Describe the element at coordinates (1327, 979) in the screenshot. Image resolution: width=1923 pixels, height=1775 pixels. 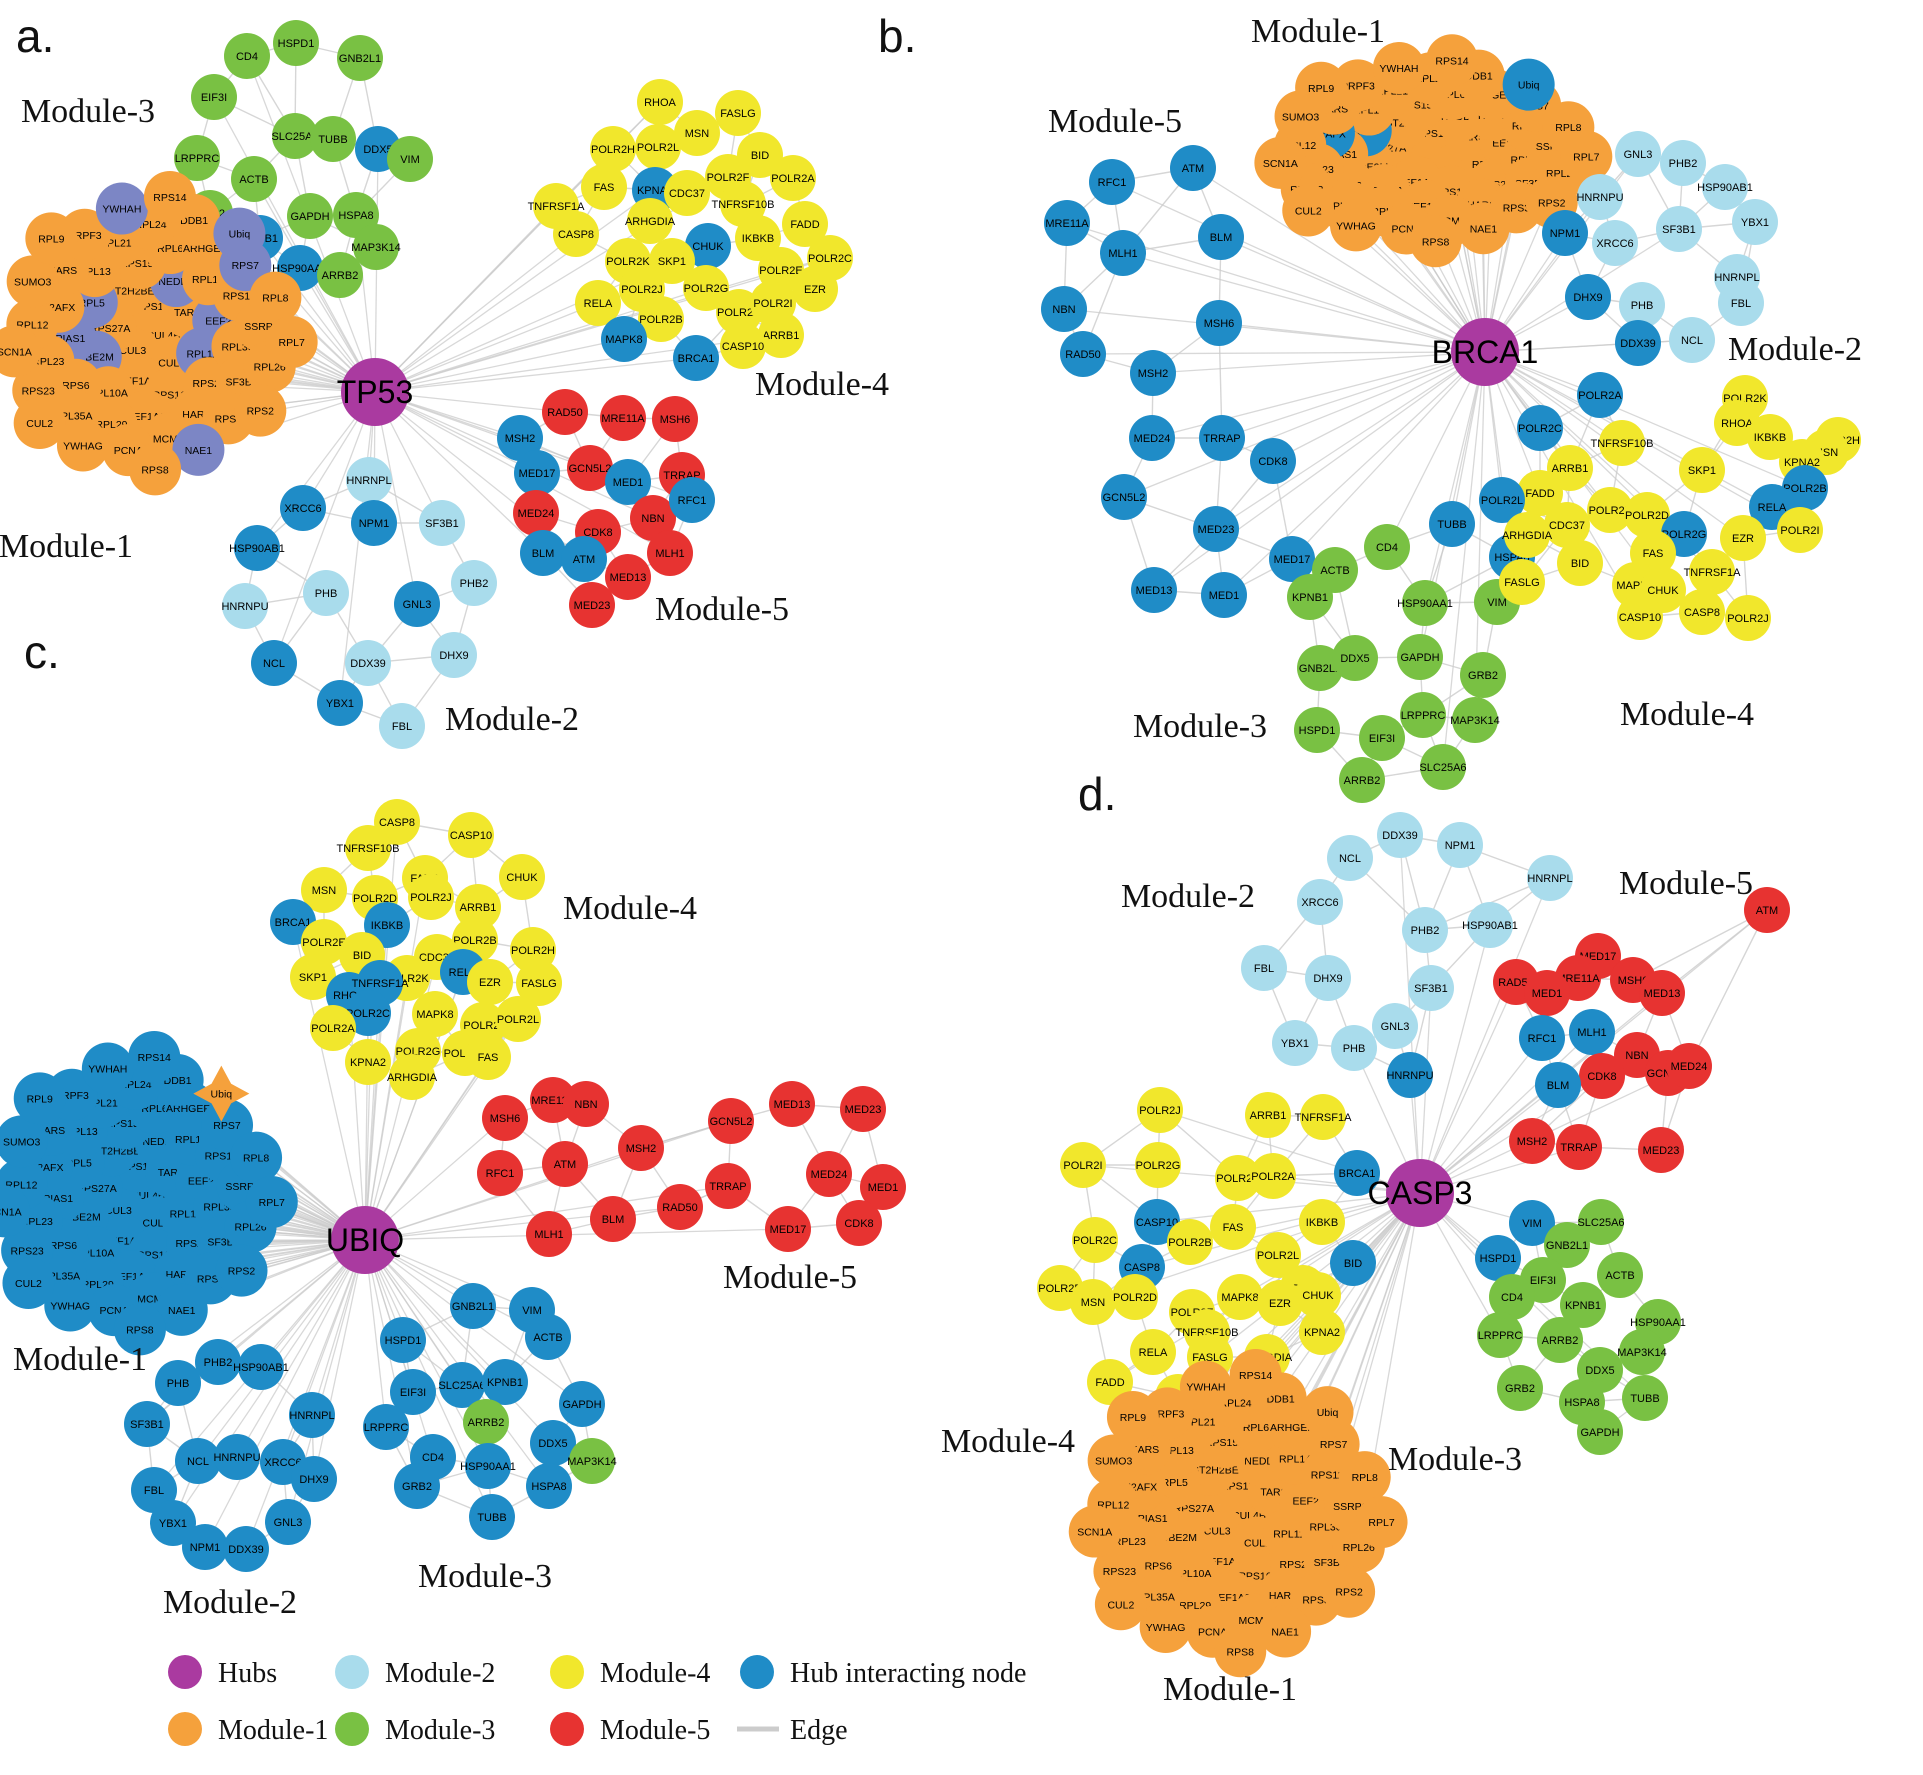
I see `node-label-DHX9: DHX9` at that location.